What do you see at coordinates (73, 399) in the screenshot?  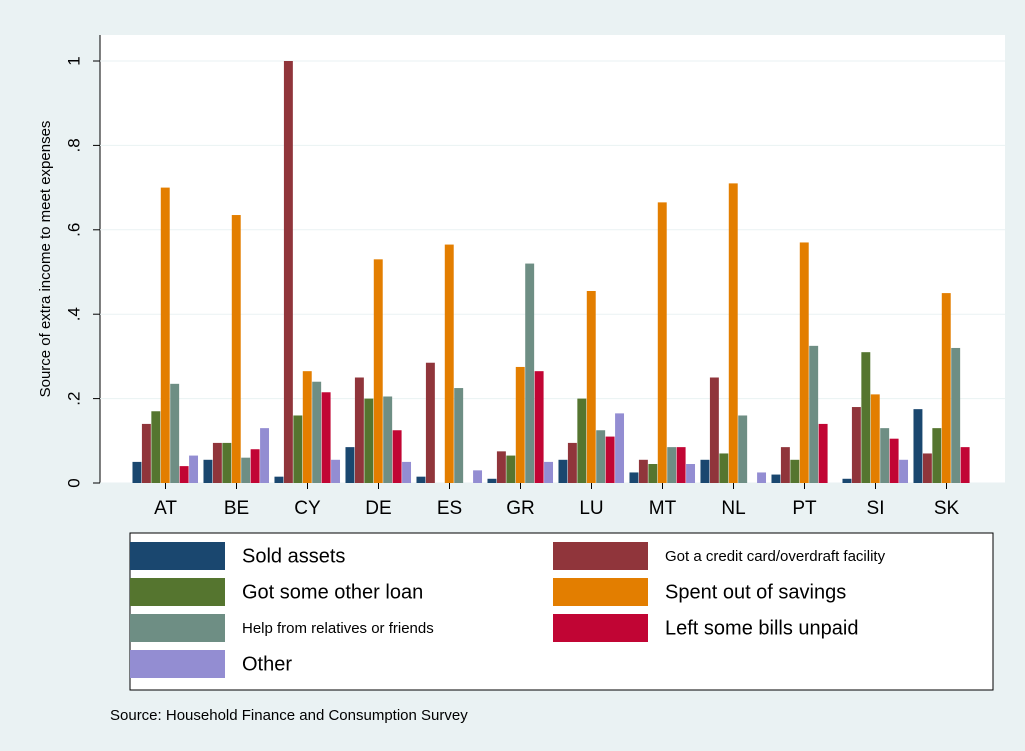 I see `y-tick-label: .2` at bounding box center [73, 399].